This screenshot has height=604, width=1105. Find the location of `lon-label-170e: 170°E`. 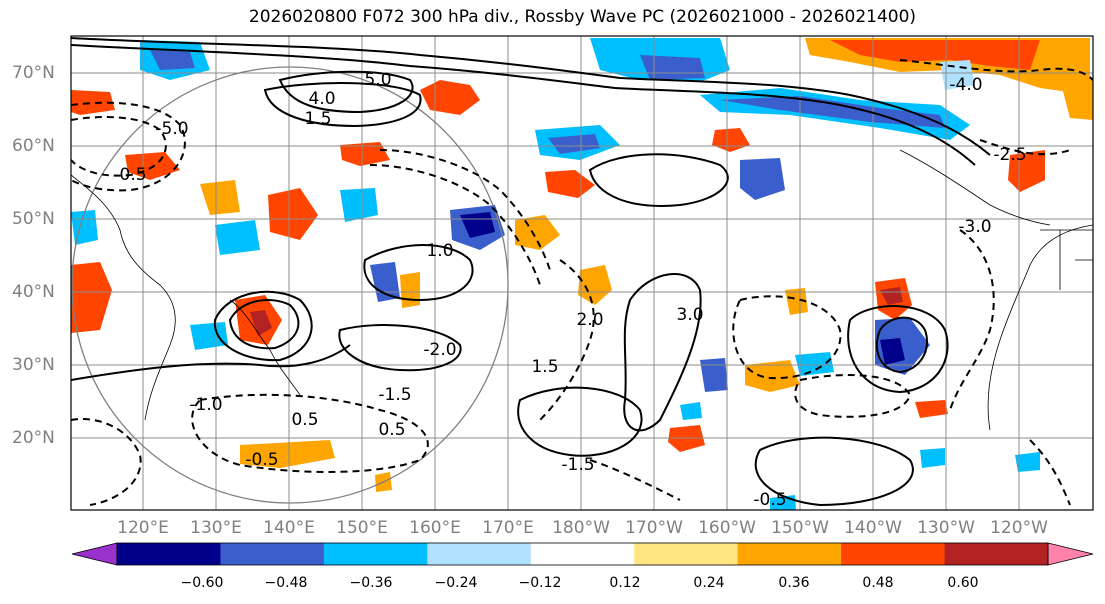

lon-label-170e: 170°E is located at coordinates (508, 528).